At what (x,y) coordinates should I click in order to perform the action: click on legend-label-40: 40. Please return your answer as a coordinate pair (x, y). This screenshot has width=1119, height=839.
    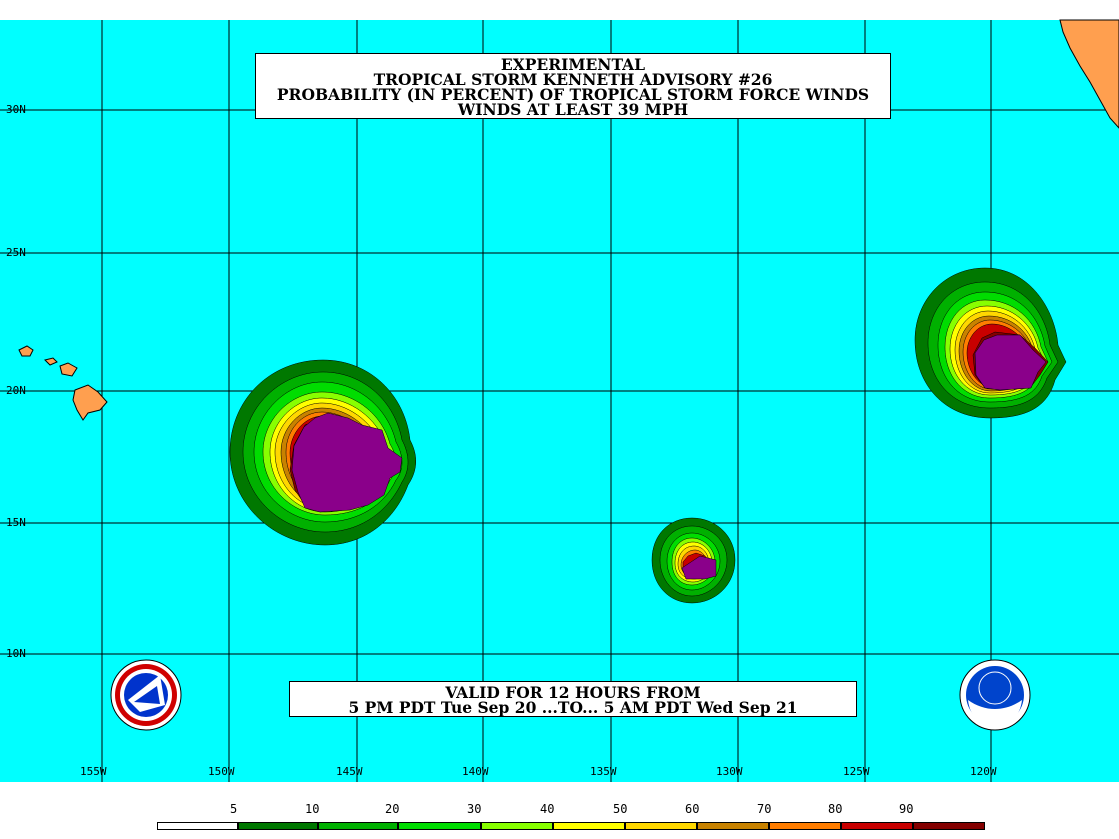
    Looking at the image, I should click on (547, 809).